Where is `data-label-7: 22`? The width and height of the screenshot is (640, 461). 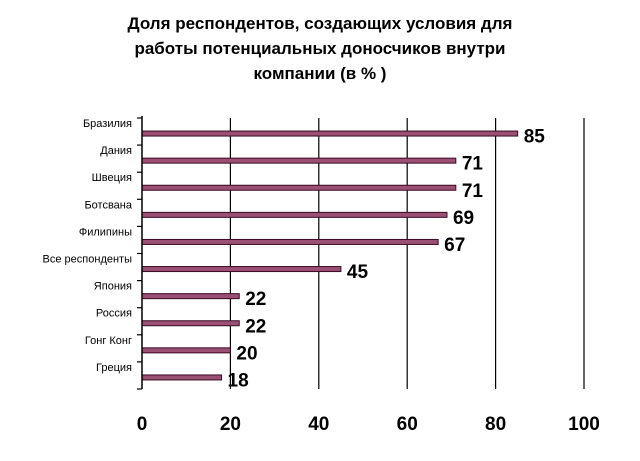 data-label-7: 22 is located at coordinates (255, 326).